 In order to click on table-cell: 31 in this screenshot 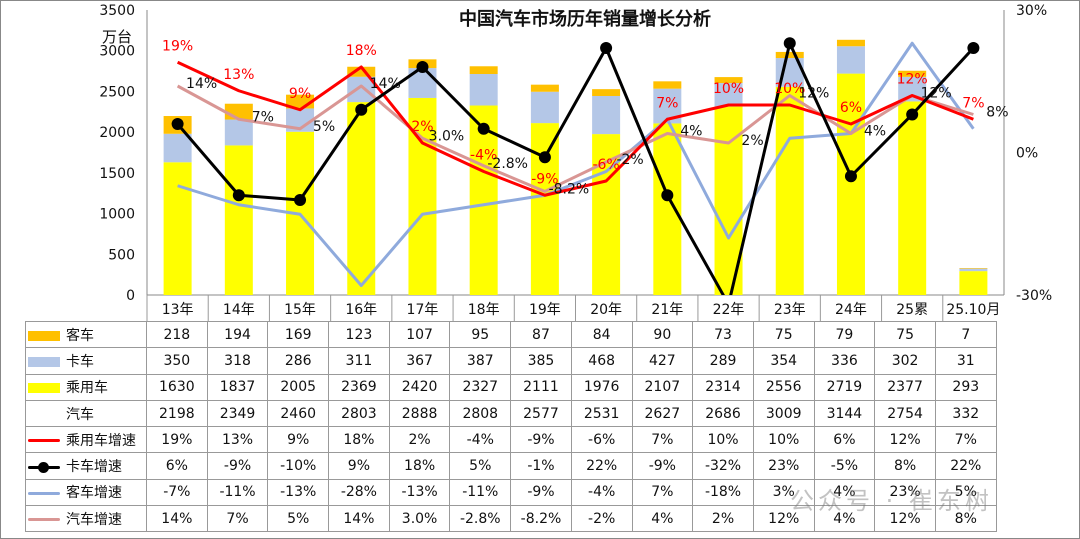, I will do `click(965, 361)`.